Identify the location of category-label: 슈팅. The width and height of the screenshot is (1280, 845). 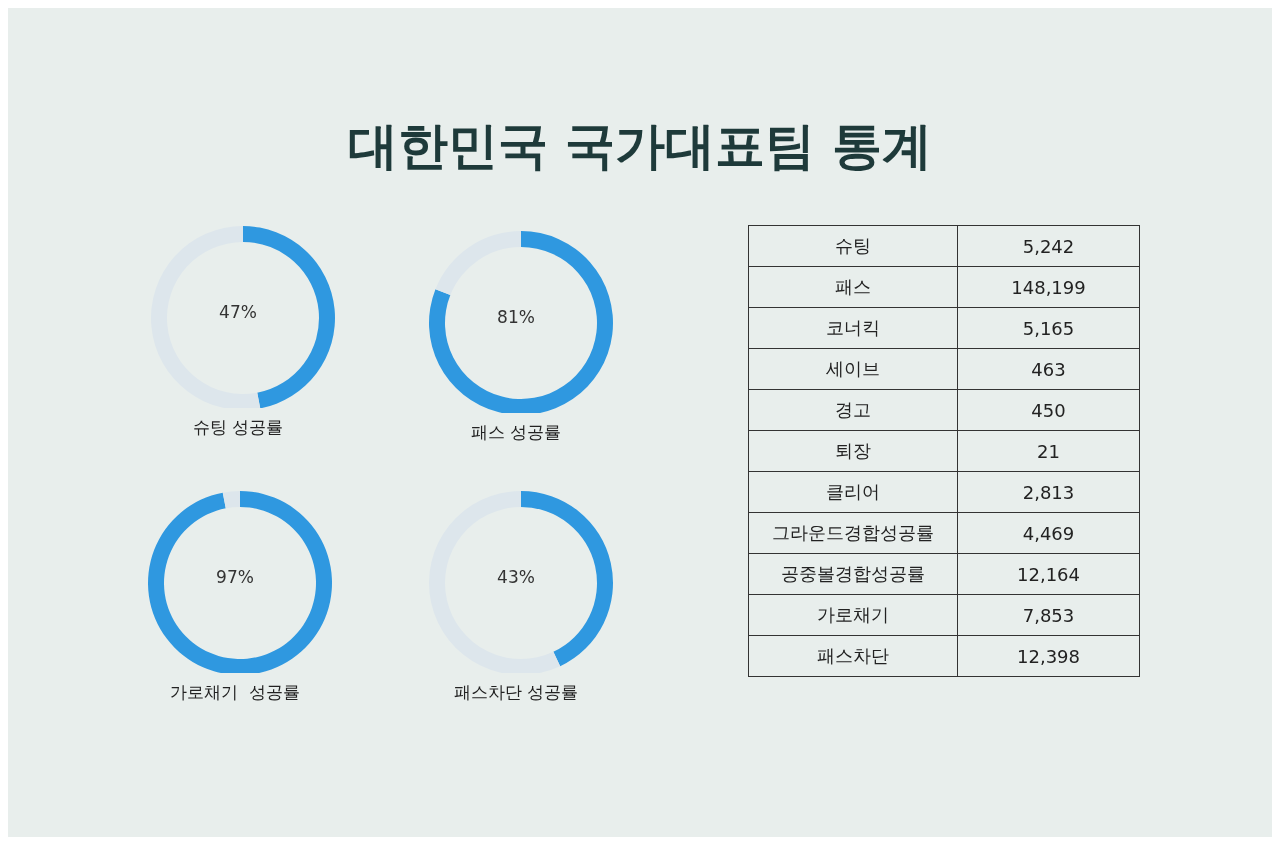
(853, 246).